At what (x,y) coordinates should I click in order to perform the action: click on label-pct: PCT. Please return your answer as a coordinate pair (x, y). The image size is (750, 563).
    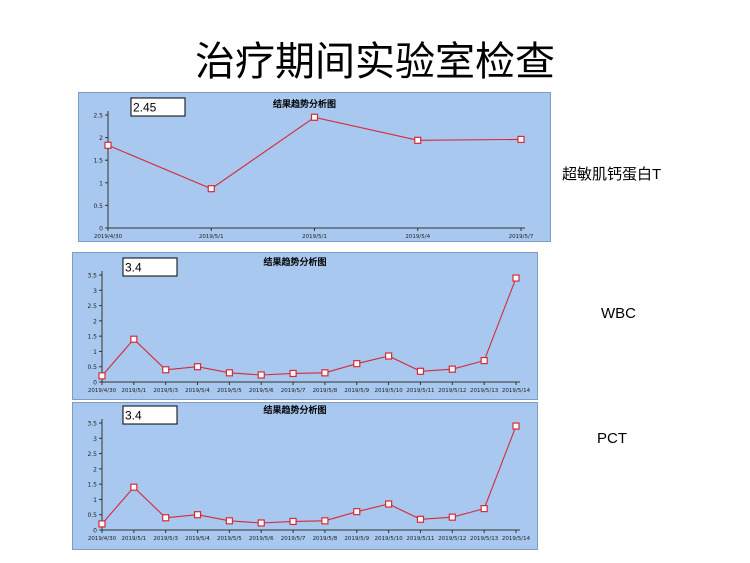
    Looking at the image, I should click on (612, 438).